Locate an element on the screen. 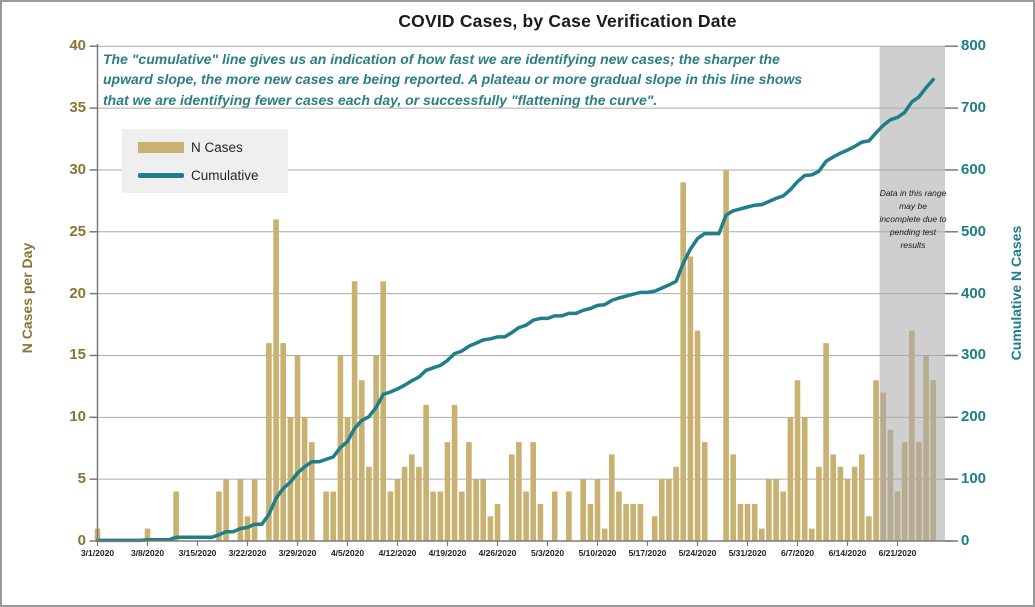 Image resolution: width=1035 pixels, height=607 pixels. line-swatch is located at coordinates (161, 175).